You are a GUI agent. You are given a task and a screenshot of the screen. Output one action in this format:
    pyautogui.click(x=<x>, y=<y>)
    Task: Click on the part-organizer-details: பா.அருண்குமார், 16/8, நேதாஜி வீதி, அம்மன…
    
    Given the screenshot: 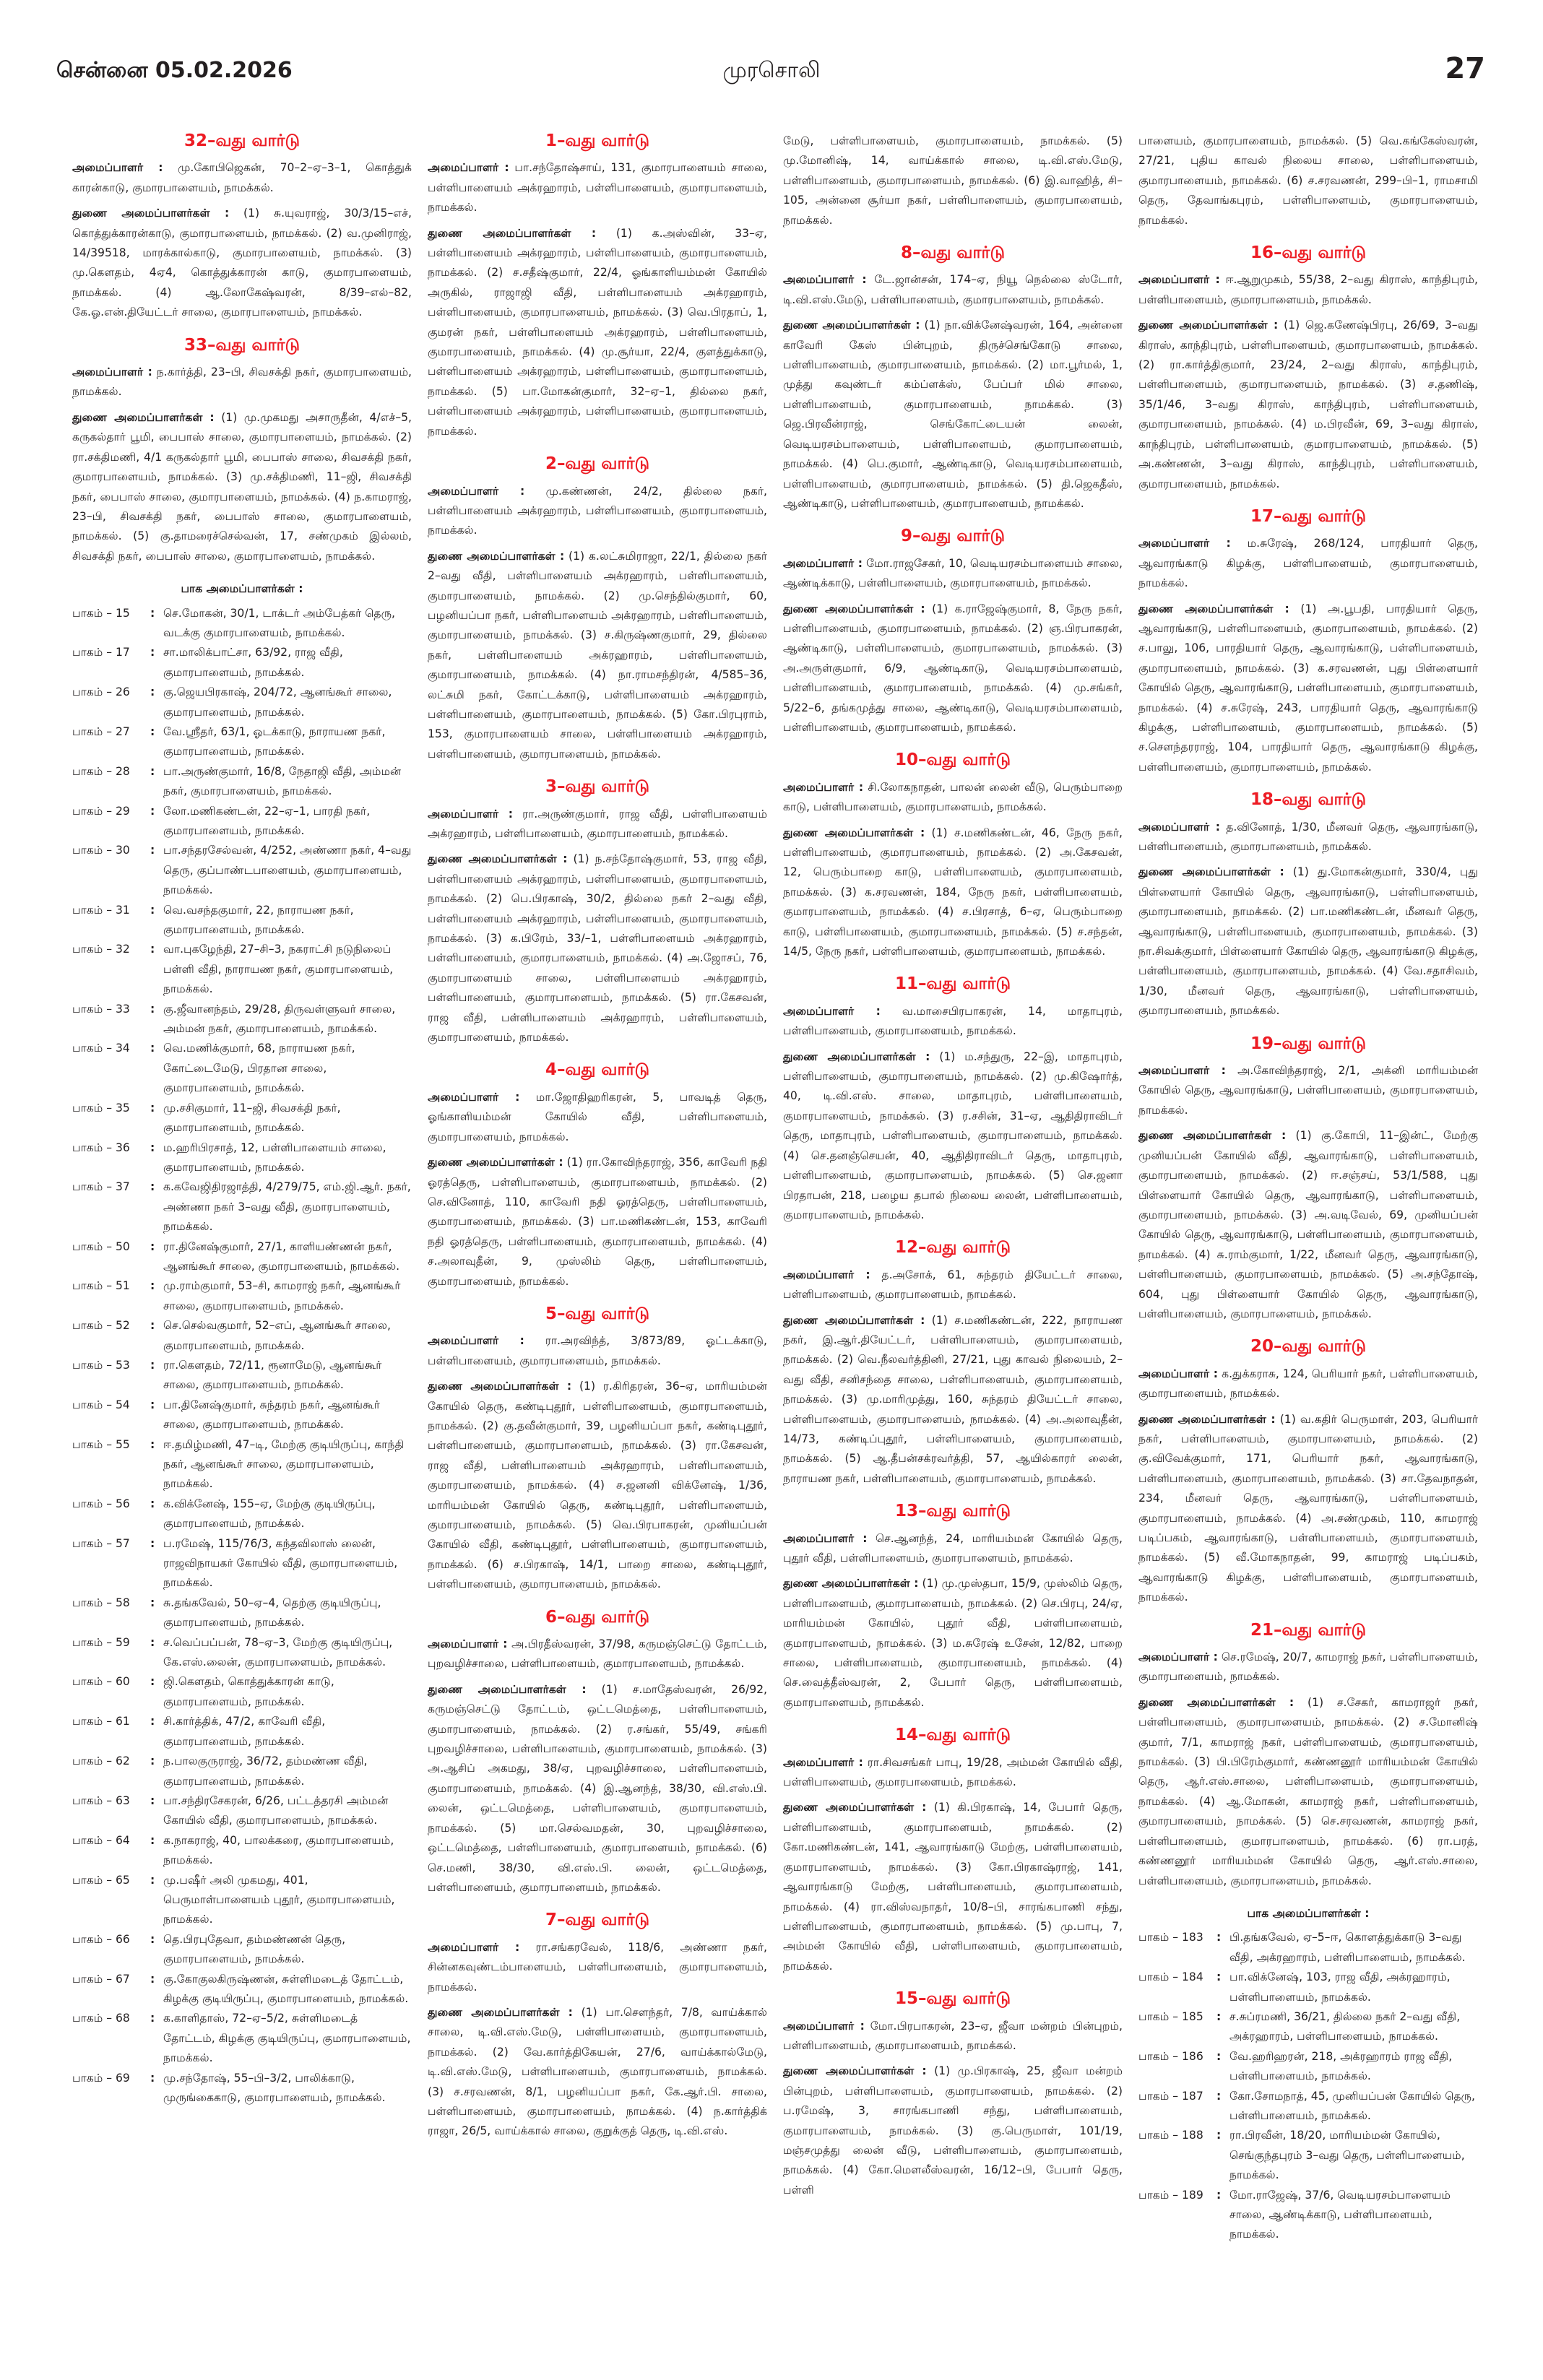 What is the action you would take?
    pyautogui.click(x=282, y=781)
    